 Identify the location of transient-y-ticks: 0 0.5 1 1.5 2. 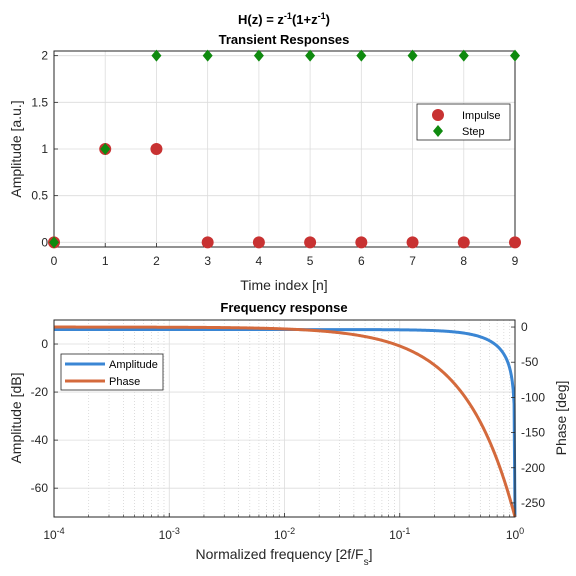
(44, 149).